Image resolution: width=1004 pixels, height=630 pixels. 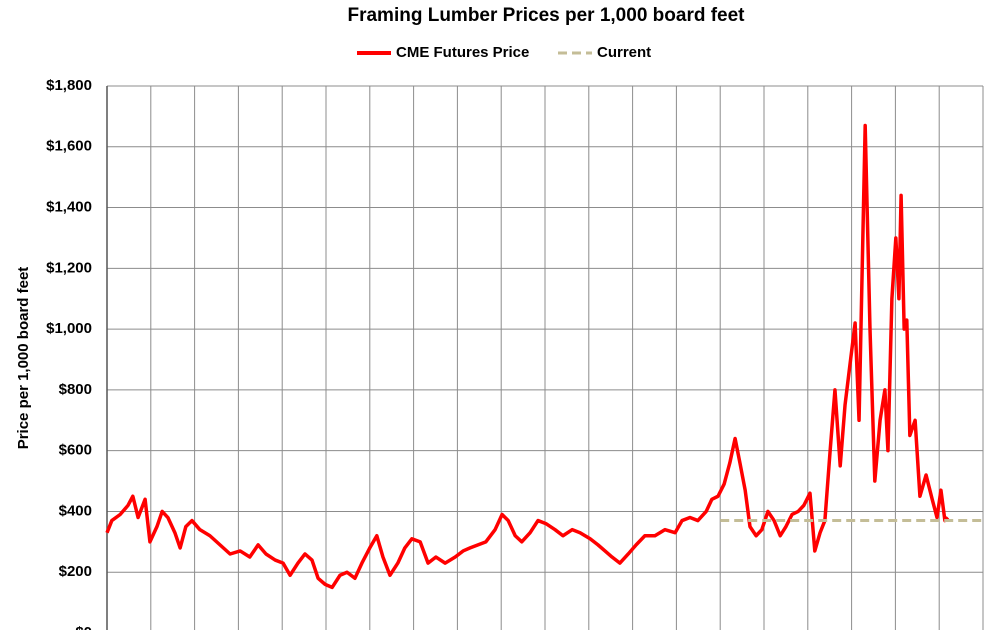 I want to click on y-tick-label: $1,400, so click(x=69, y=207).